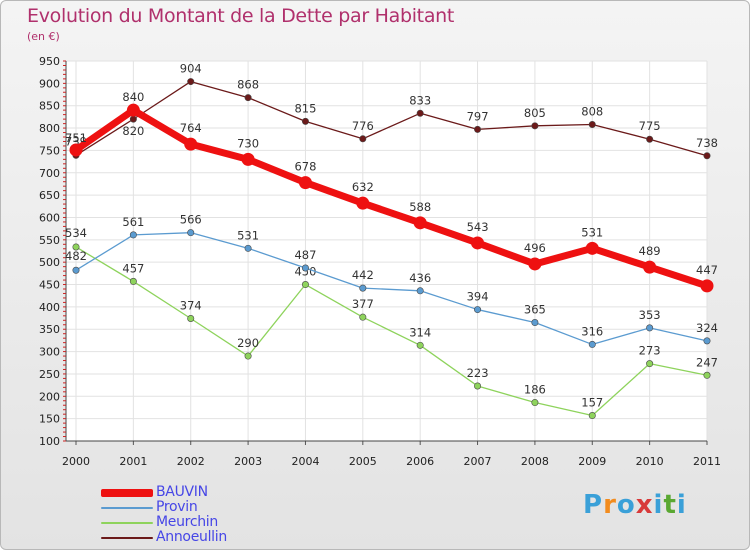  I want to click on x-tick-label: 2001, so click(133, 461).